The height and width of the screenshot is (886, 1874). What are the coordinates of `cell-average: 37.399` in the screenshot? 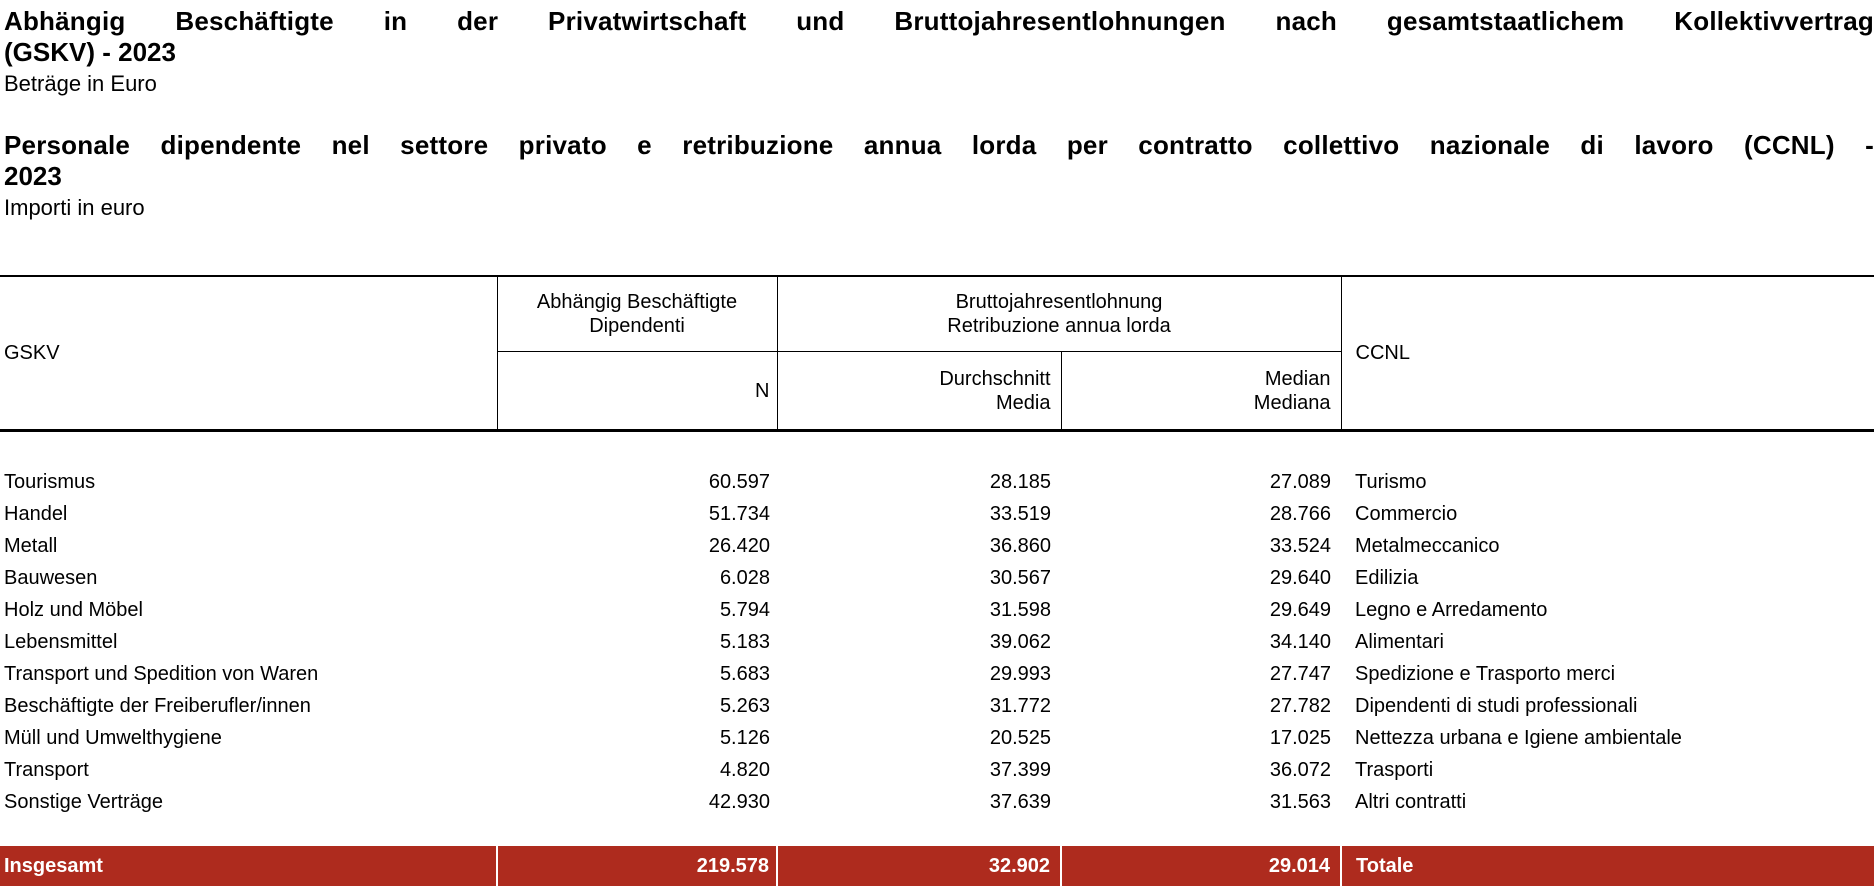 It's located at (1020, 770).